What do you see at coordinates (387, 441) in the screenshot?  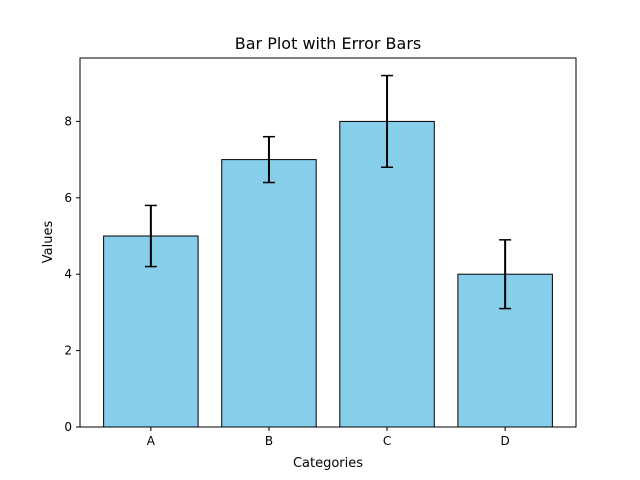 I see `x-tick-label-C: C` at bounding box center [387, 441].